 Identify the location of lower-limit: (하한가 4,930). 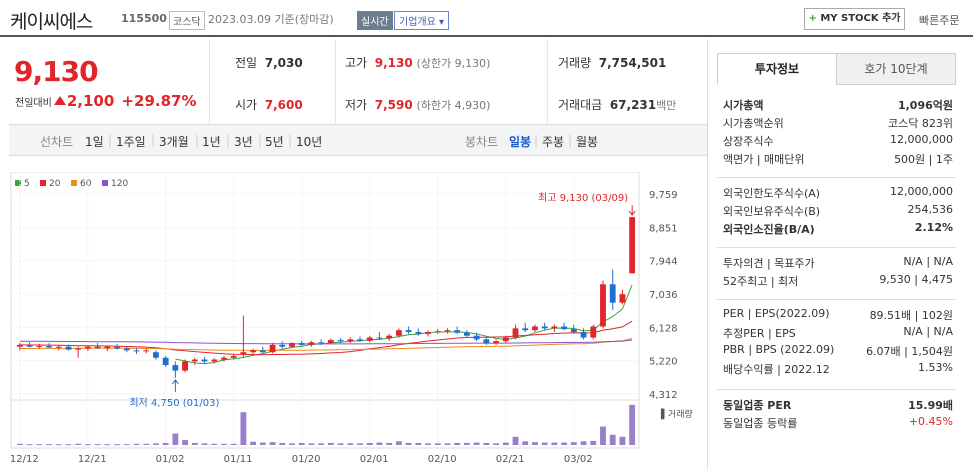
(453, 105).